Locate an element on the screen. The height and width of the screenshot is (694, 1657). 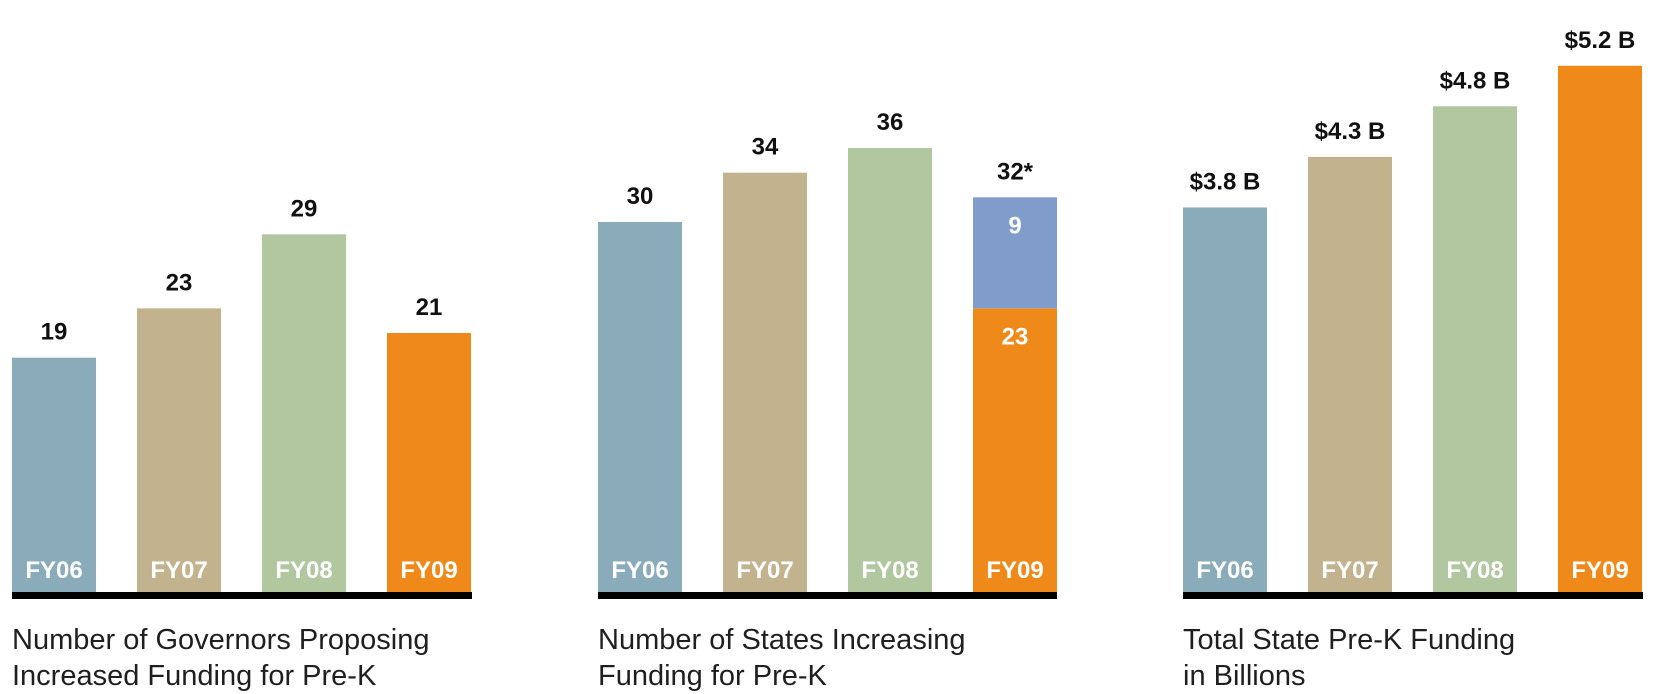
chart-1-bar-fy07 is located at coordinates (179, 450).